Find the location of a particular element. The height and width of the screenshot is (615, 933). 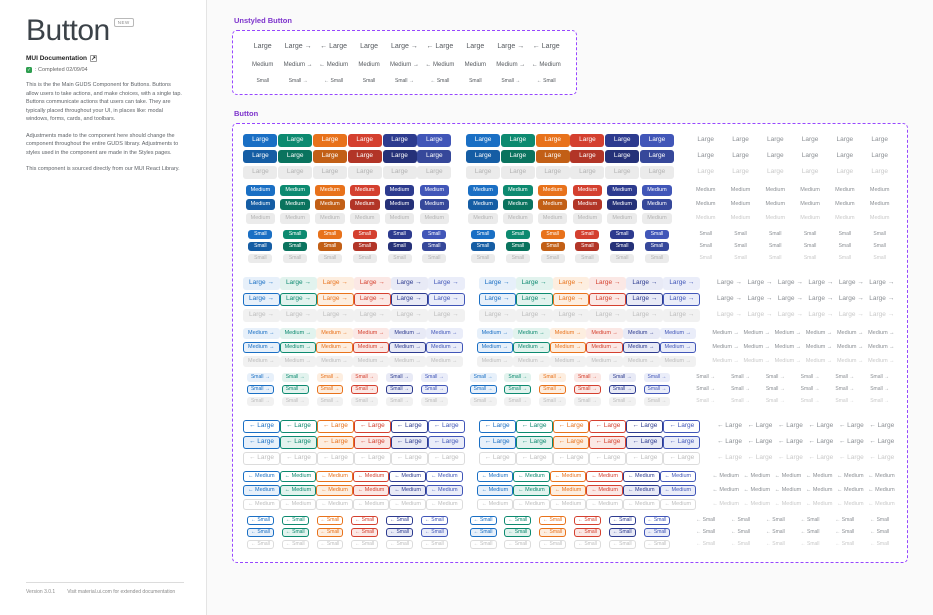

medium-outlined-navy-button: ← Medium is located at coordinates (407, 490).